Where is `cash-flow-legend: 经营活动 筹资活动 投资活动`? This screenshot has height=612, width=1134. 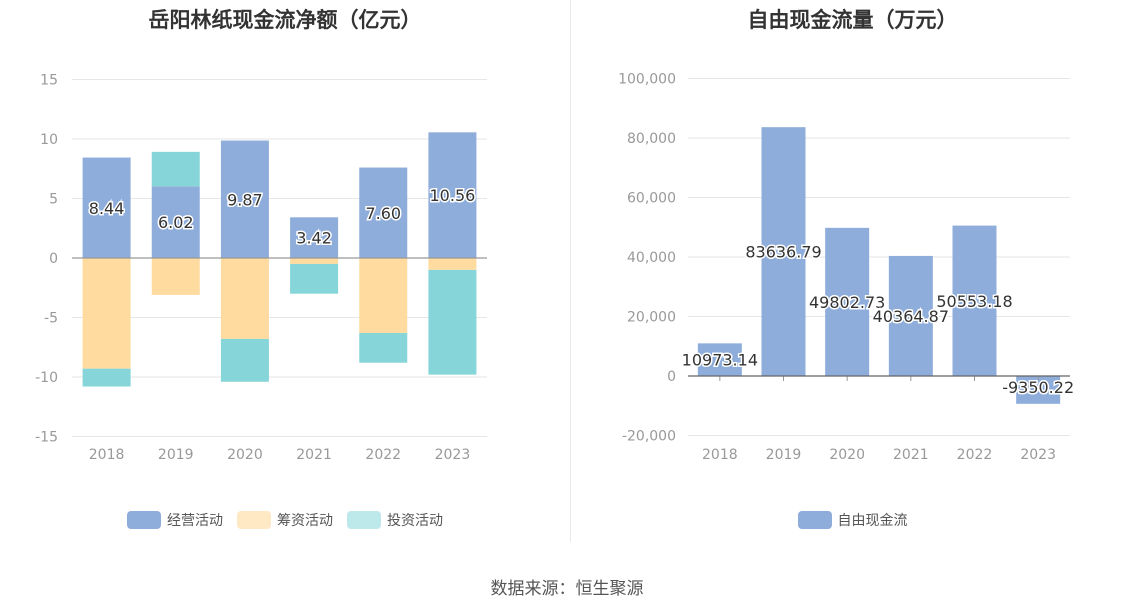 cash-flow-legend: 经营活动 筹资活动 投资活动 is located at coordinates (285, 520).